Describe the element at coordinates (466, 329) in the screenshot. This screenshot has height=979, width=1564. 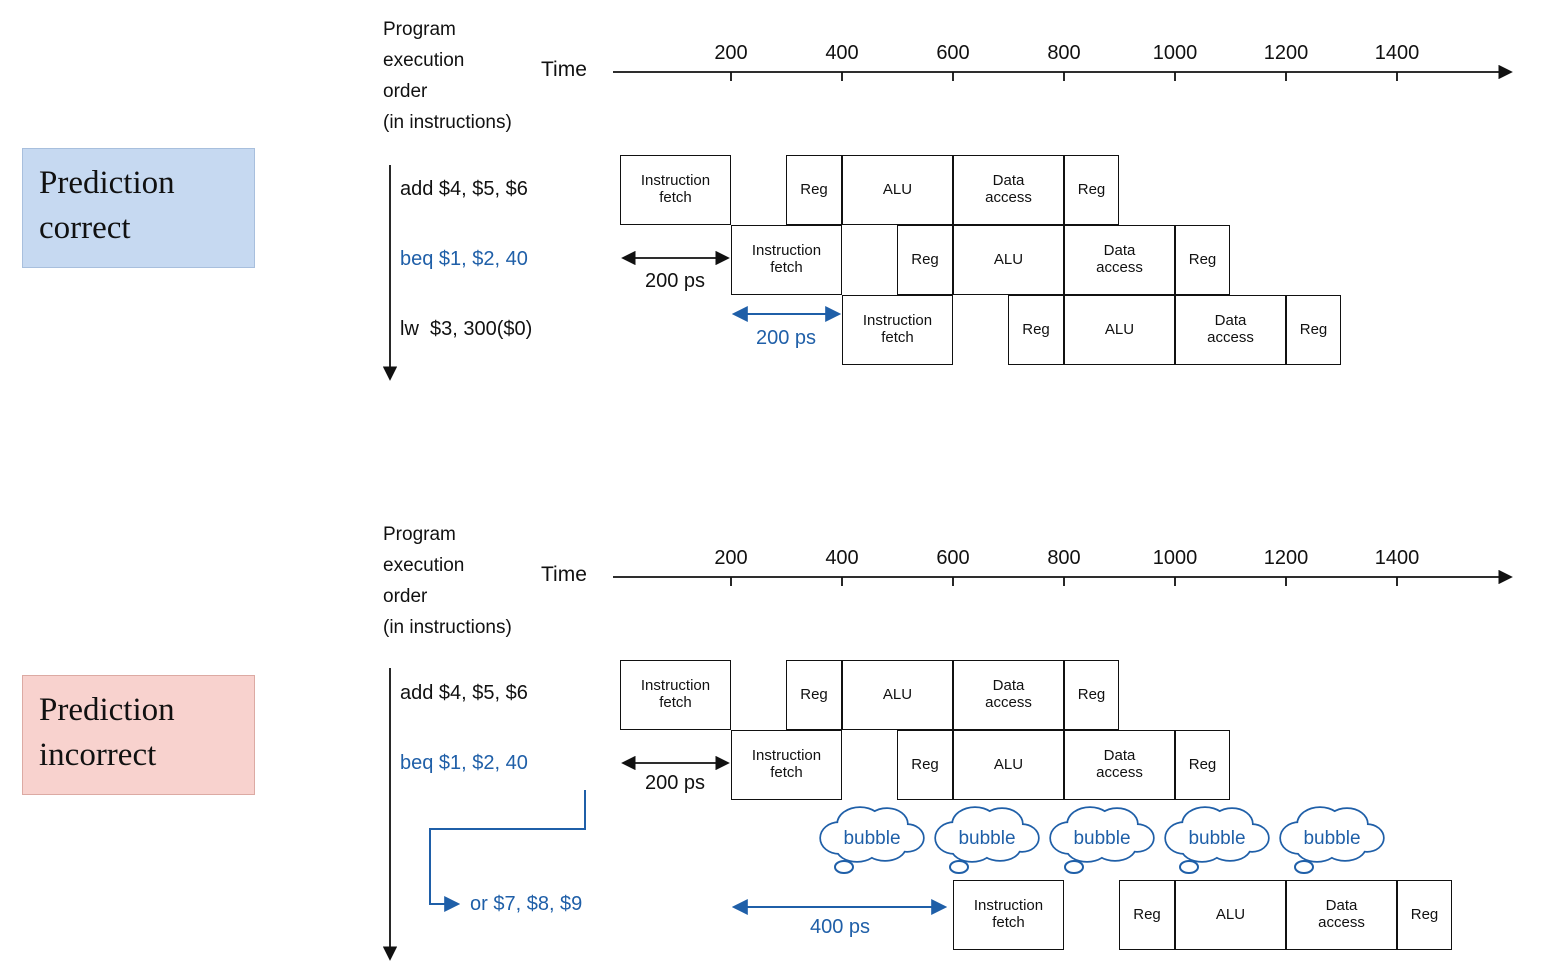
I see `instruction-lw-top: lw $3, 300($0)` at that location.